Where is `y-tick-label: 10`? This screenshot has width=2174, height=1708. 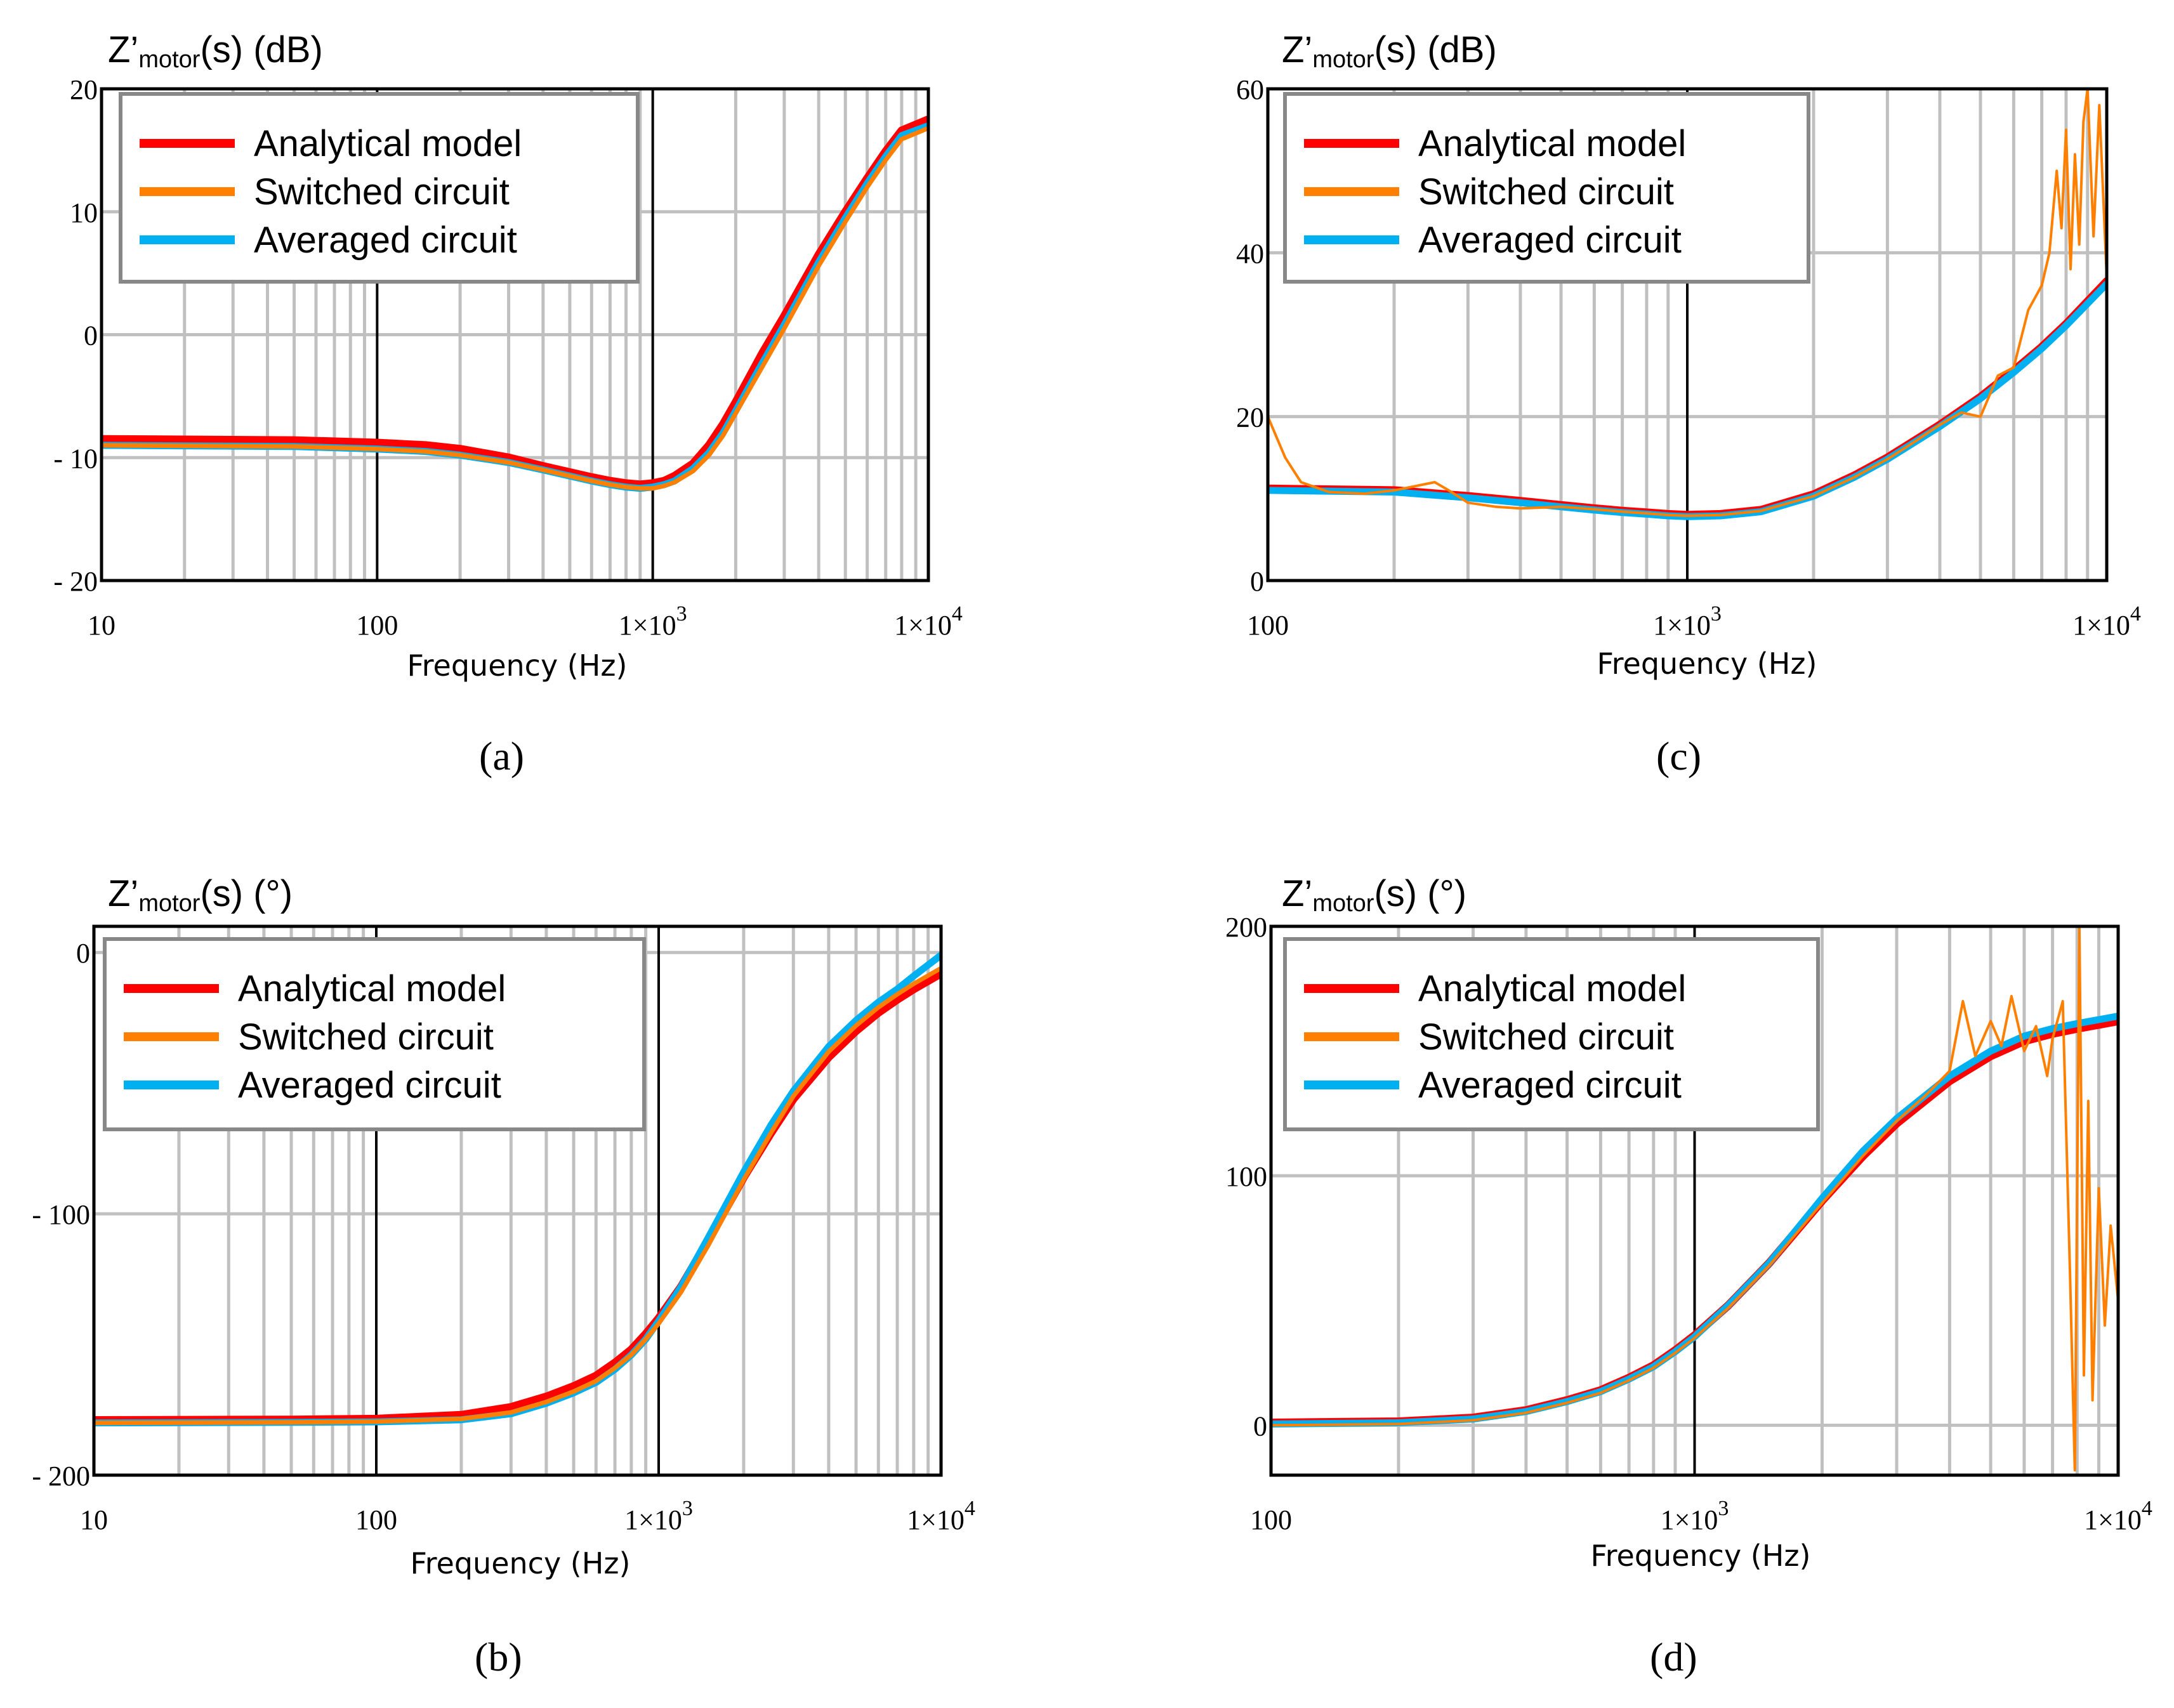 y-tick-label: 10 is located at coordinates (84, 212).